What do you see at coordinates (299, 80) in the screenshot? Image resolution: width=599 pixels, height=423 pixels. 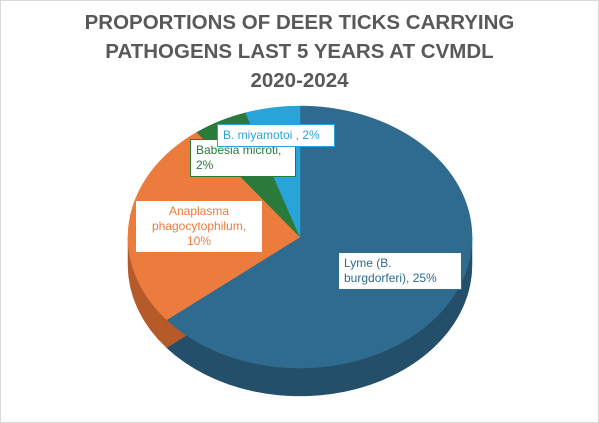 I see `chart-title-line-3: 2020-2024` at bounding box center [299, 80].